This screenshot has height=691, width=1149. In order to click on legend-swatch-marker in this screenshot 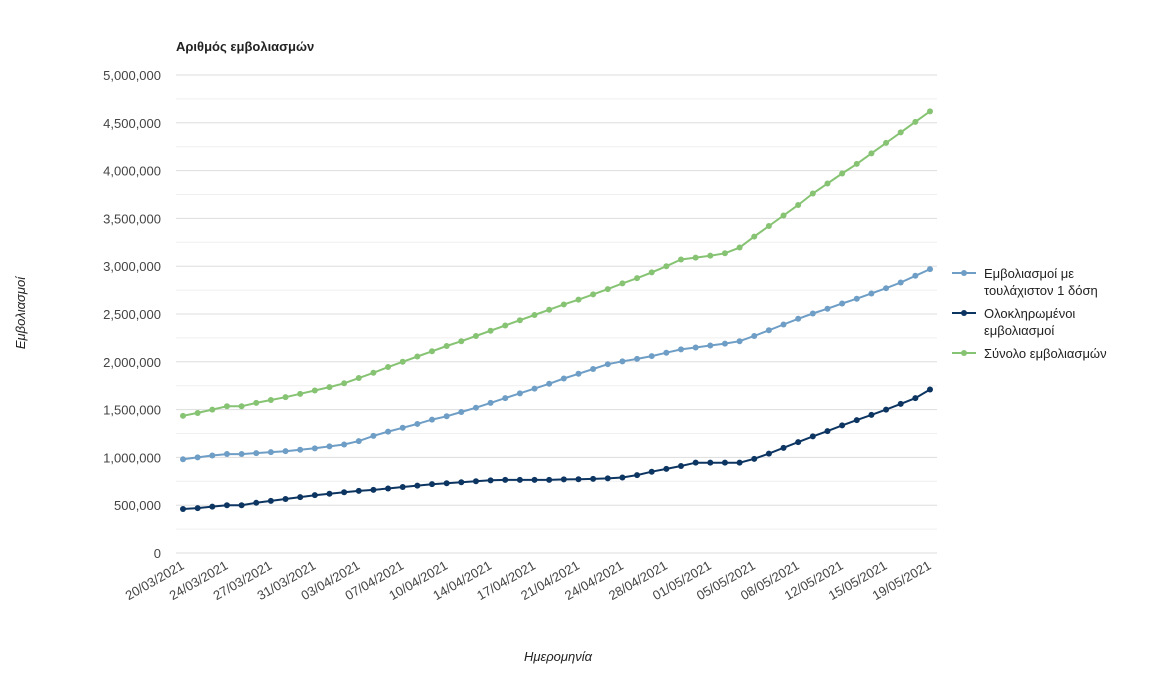, I will do `click(964, 313)`.